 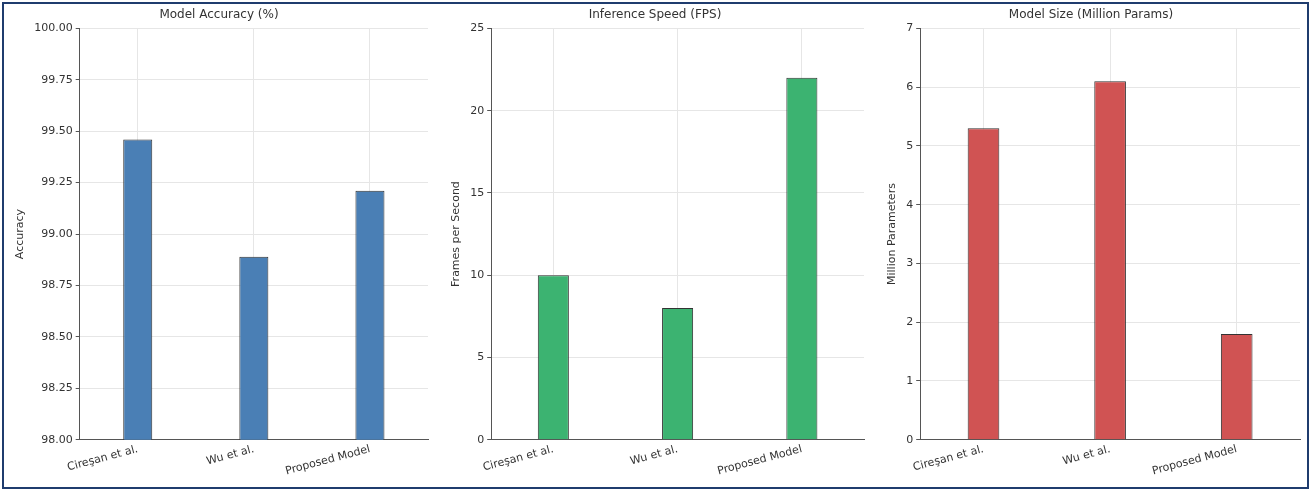 I want to click on y-tick-label: 1, so click(x=910, y=380).